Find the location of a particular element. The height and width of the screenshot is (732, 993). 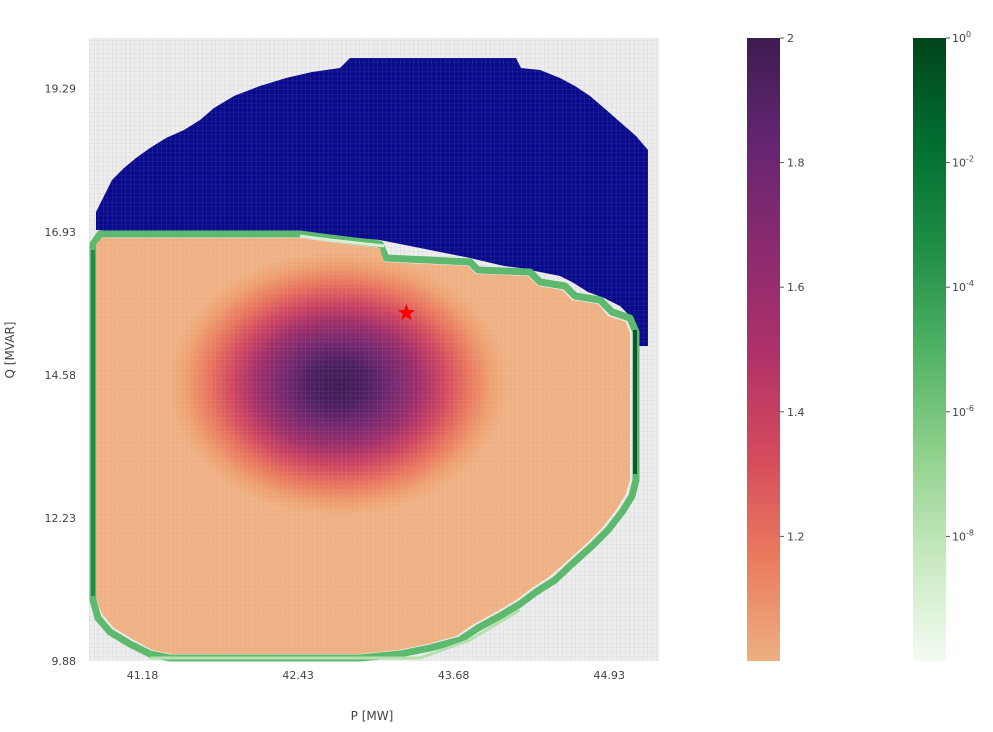

x-tick-label: 44.93 is located at coordinates (609, 675).